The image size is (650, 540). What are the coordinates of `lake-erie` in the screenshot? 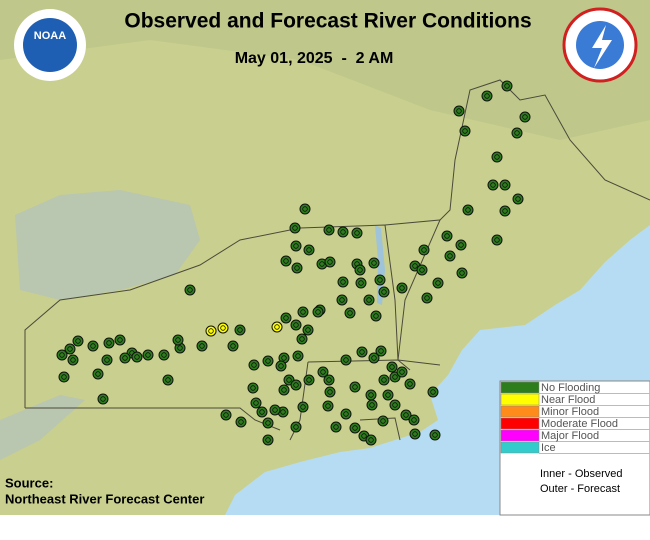 It's located at (42, 427).